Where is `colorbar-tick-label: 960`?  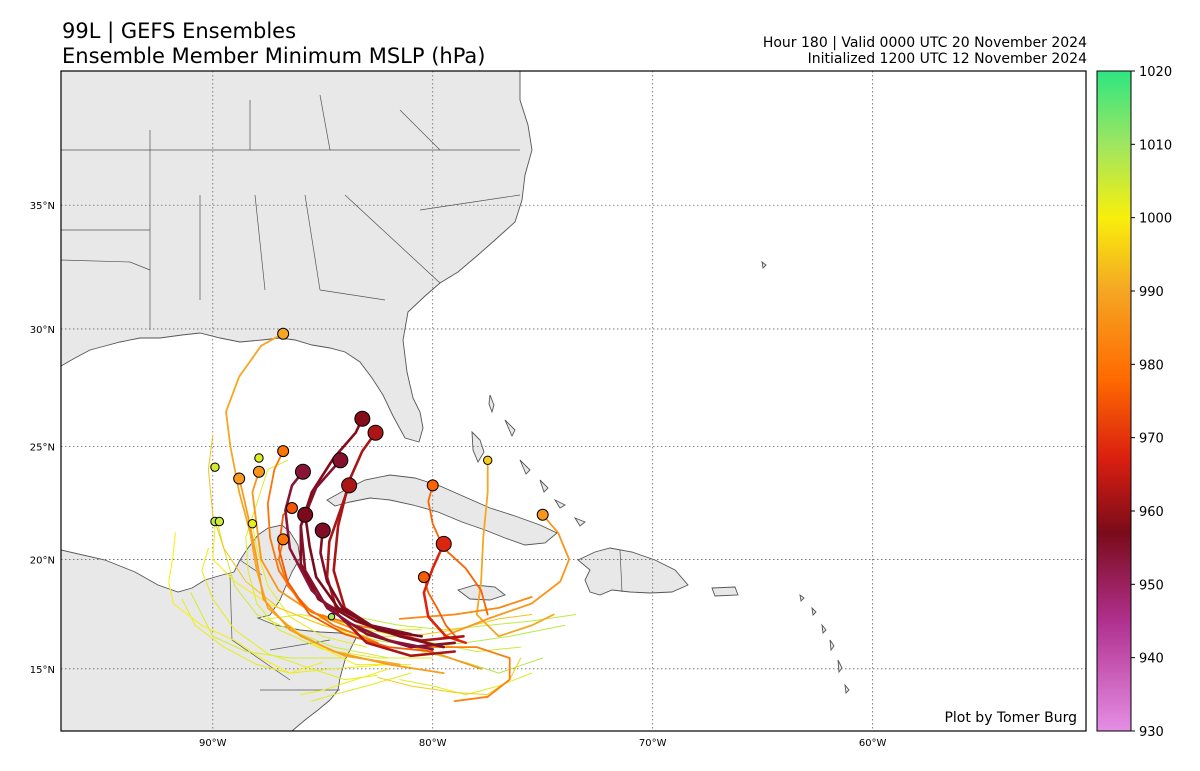
colorbar-tick-label: 960 is located at coordinates (1151, 512).